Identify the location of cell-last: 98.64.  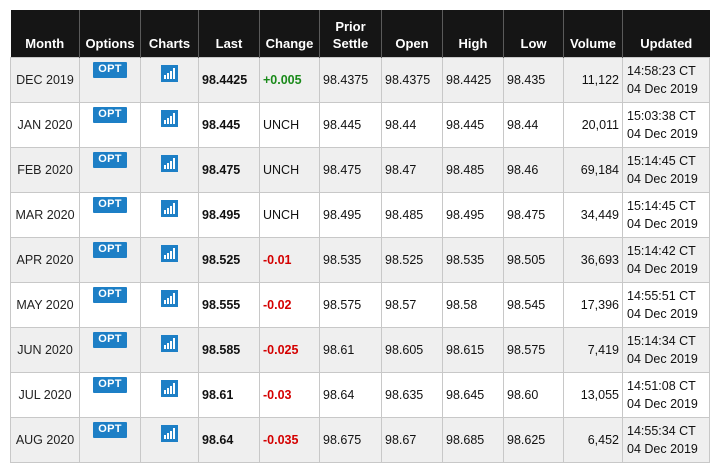
(229, 439).